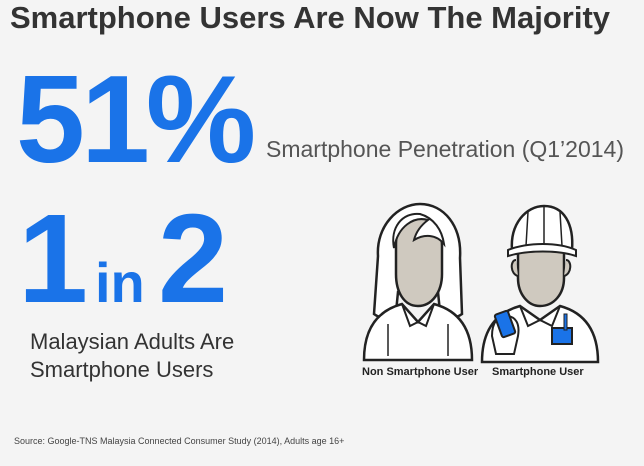 The width and height of the screenshot is (644, 466). Describe the element at coordinates (120, 282) in the screenshot. I see `ratio-in: in` at that location.